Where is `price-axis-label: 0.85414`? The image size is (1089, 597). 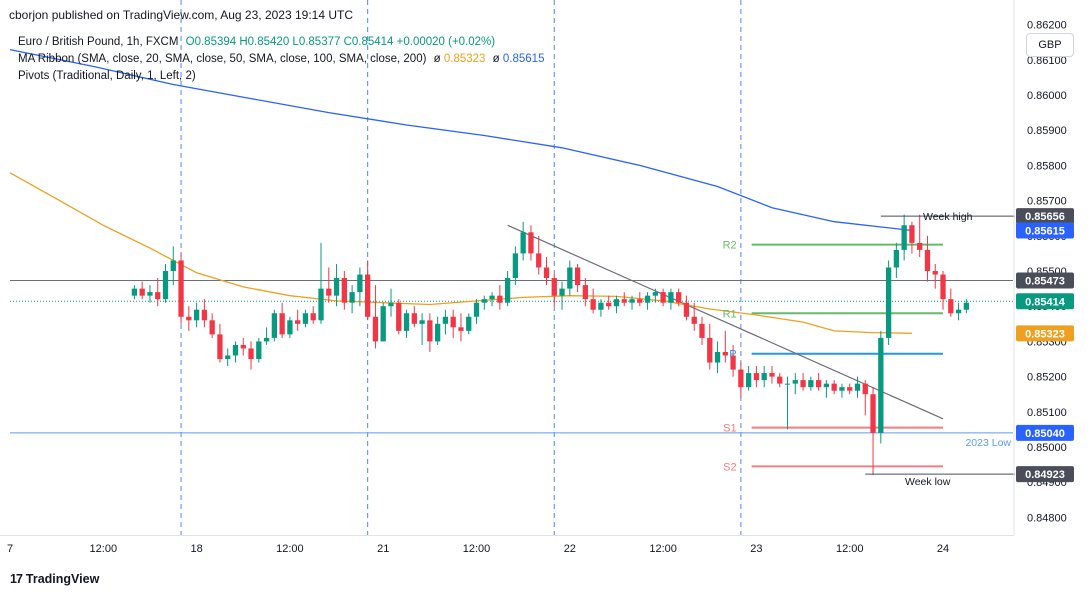
price-axis-label: 0.85414 is located at coordinates (1045, 302).